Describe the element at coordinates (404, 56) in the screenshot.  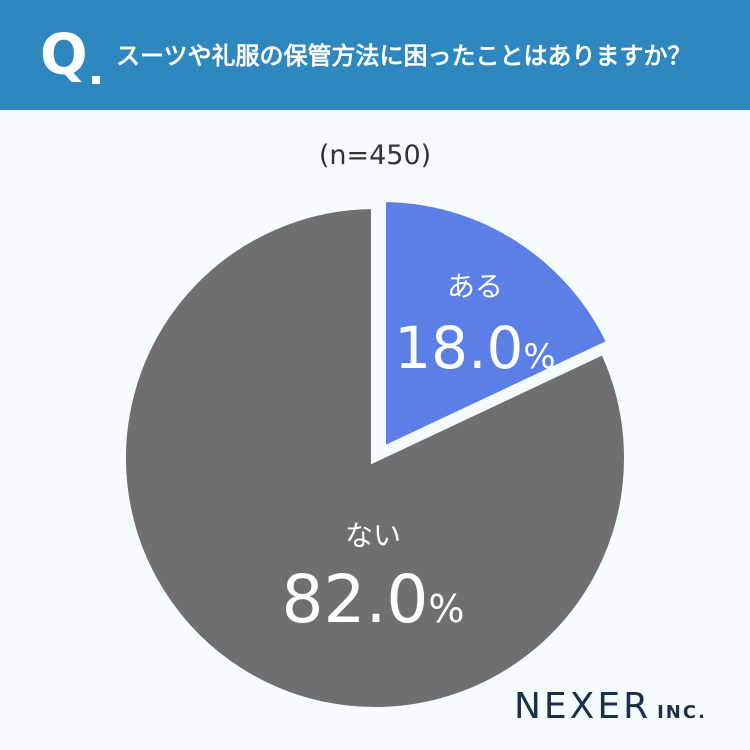
I see `question-text: スーツや礼服の保管方法に困ったことはありますか？` at that location.